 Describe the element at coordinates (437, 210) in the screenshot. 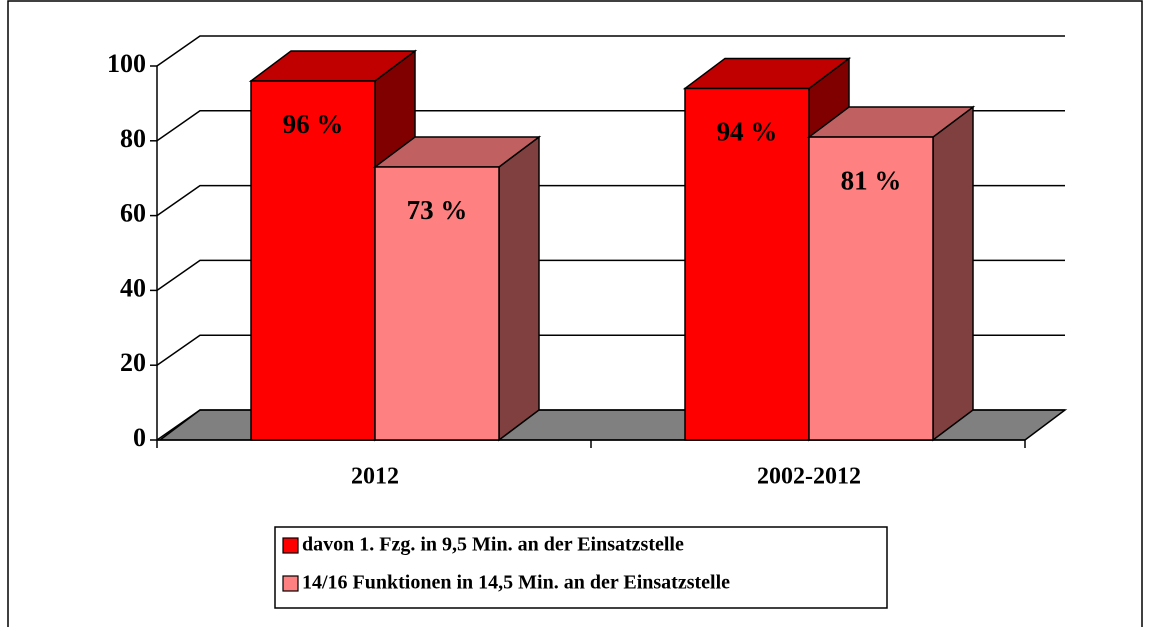

I see `value-label: 73 %` at that location.